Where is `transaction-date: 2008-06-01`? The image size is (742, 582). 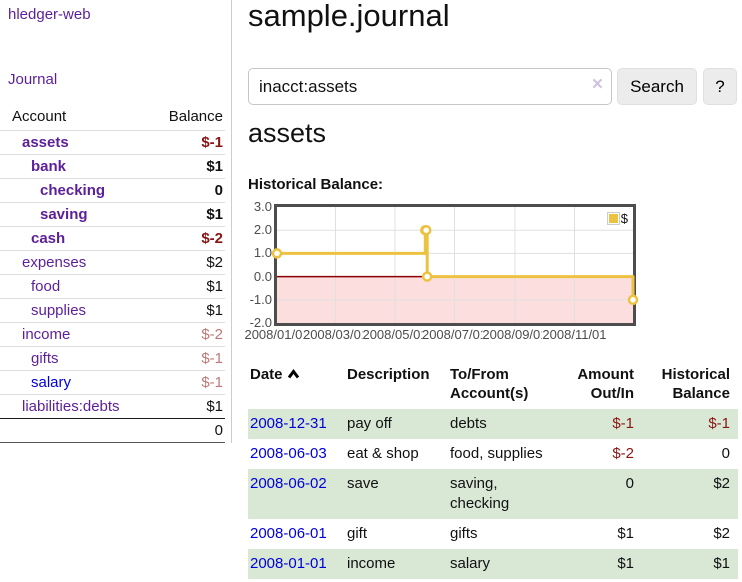 transaction-date: 2008-06-01 is located at coordinates (297, 534).